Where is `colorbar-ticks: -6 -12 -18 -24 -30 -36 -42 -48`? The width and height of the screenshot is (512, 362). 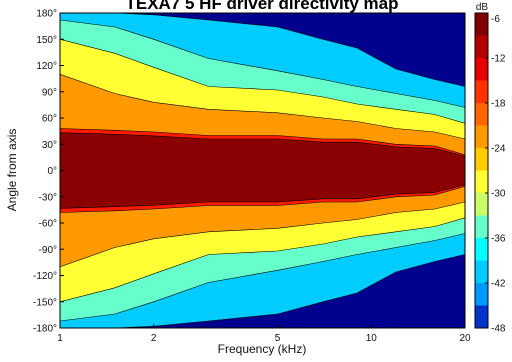
colorbar-ticks: -6 -12 -18 -24 -30 -36 -42 -48 is located at coordinates (495, 173).